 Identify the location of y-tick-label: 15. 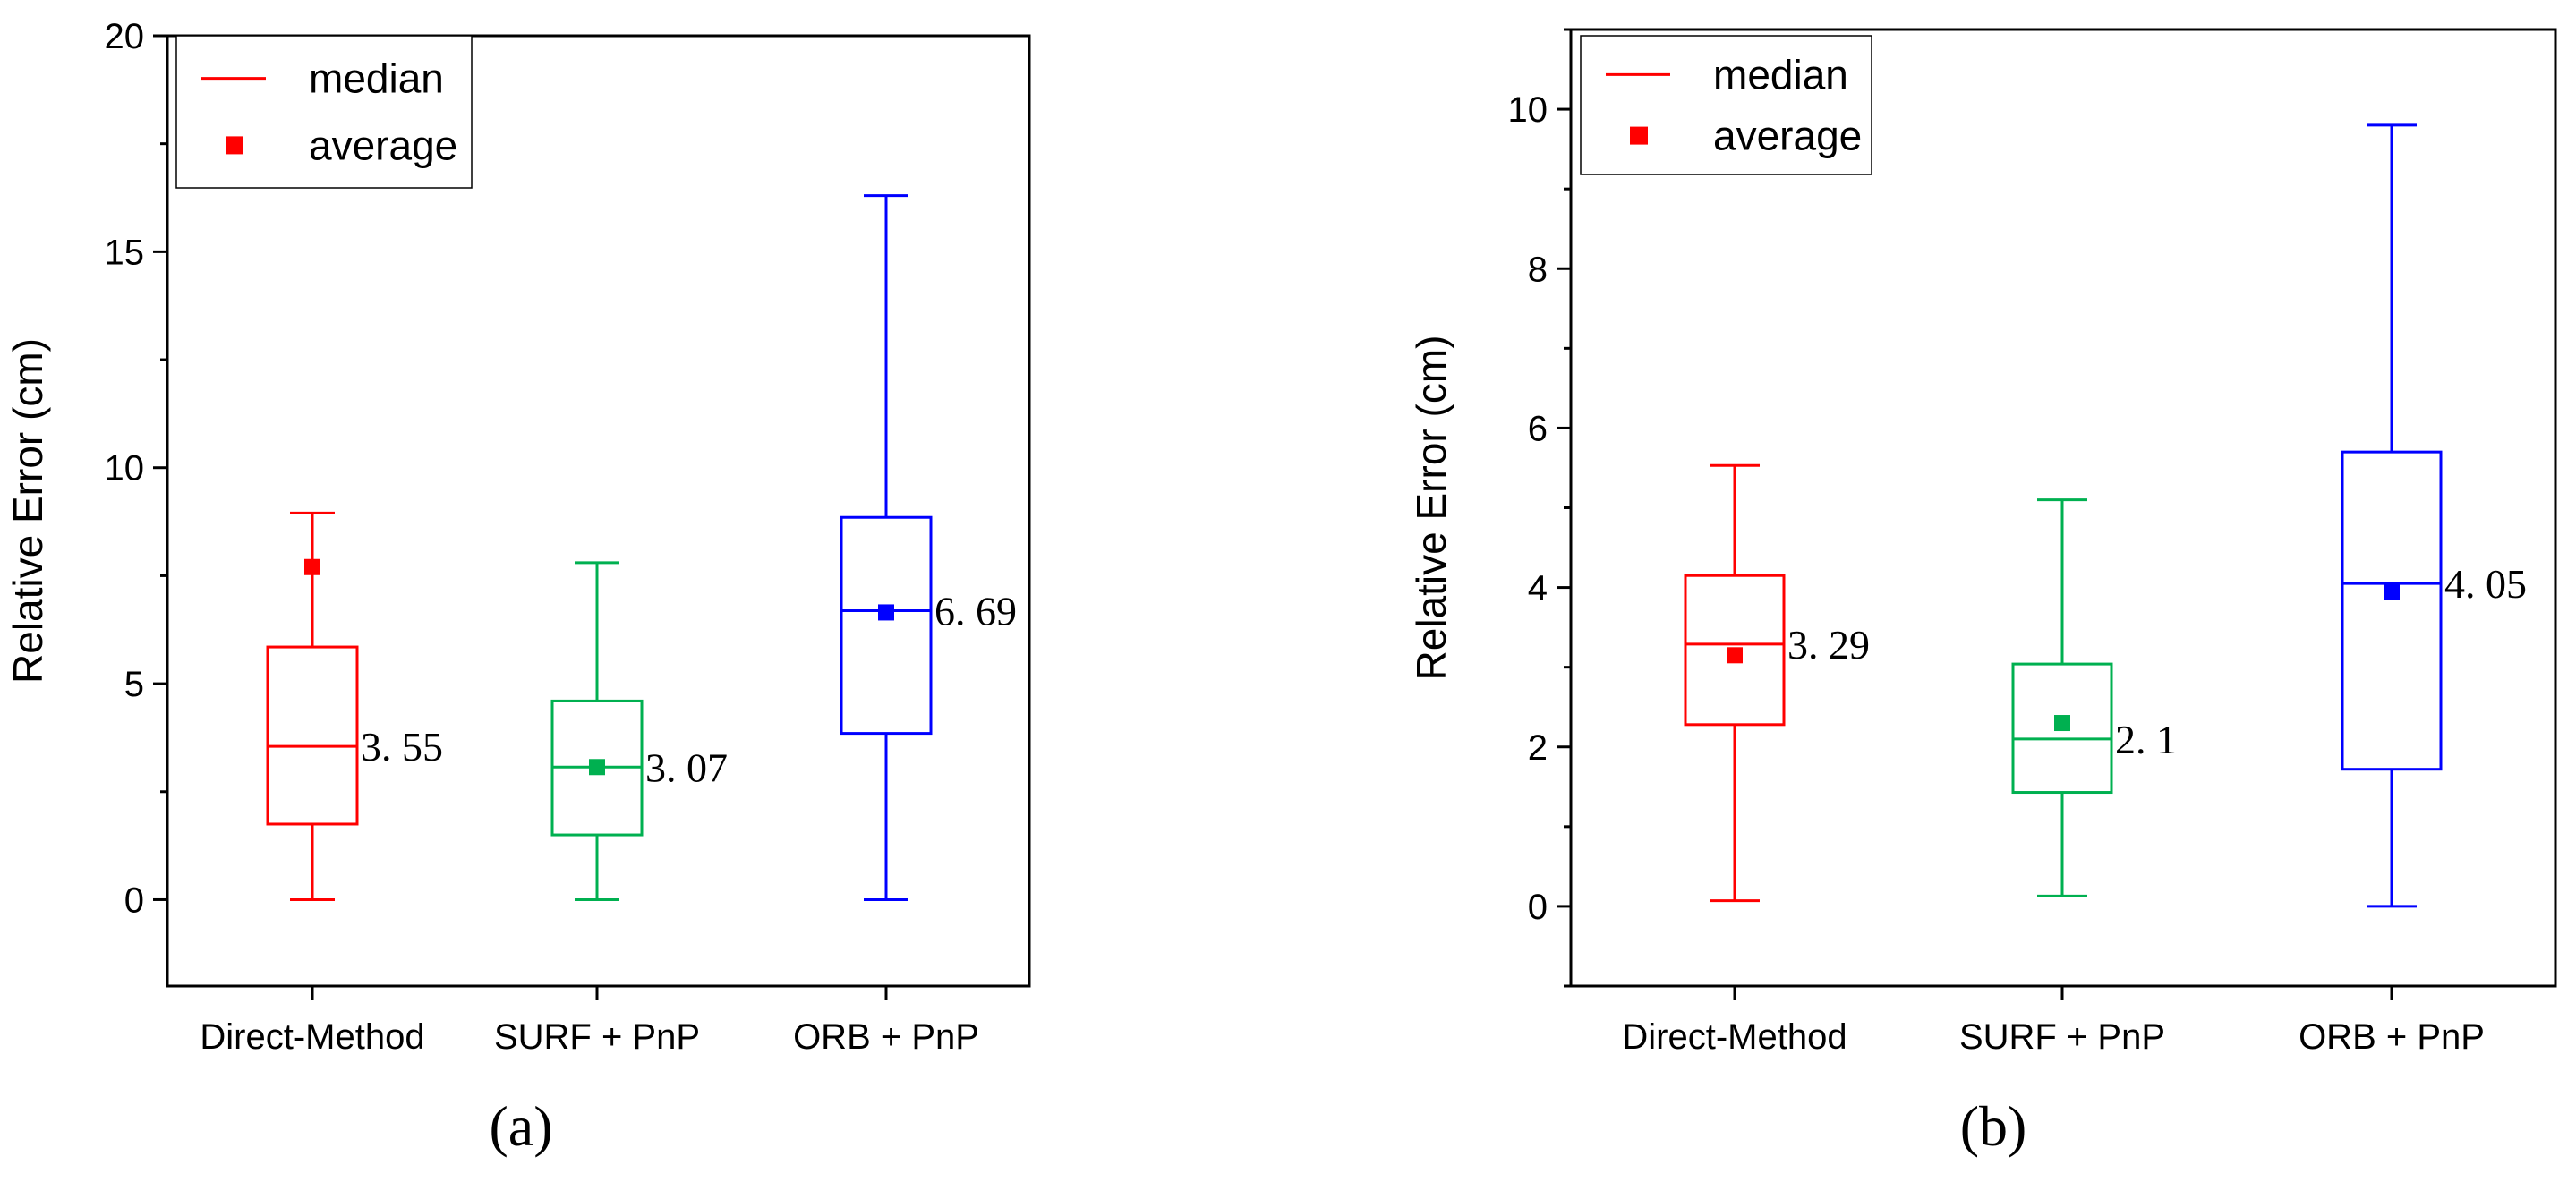
(125, 252).